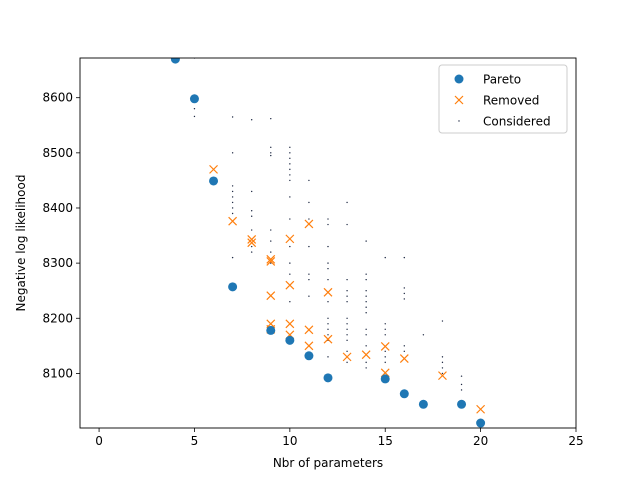  Describe the element at coordinates (99, 441) in the screenshot. I see `x-tick-label: 0` at that location.